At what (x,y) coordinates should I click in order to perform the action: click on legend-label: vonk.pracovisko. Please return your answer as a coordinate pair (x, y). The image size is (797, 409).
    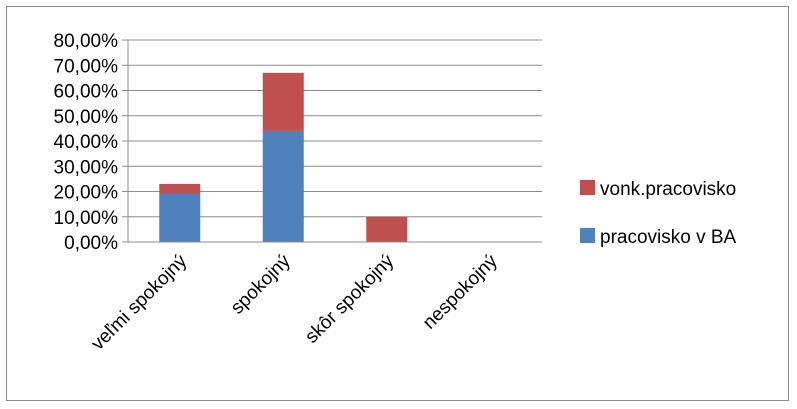
    Looking at the image, I should click on (668, 189).